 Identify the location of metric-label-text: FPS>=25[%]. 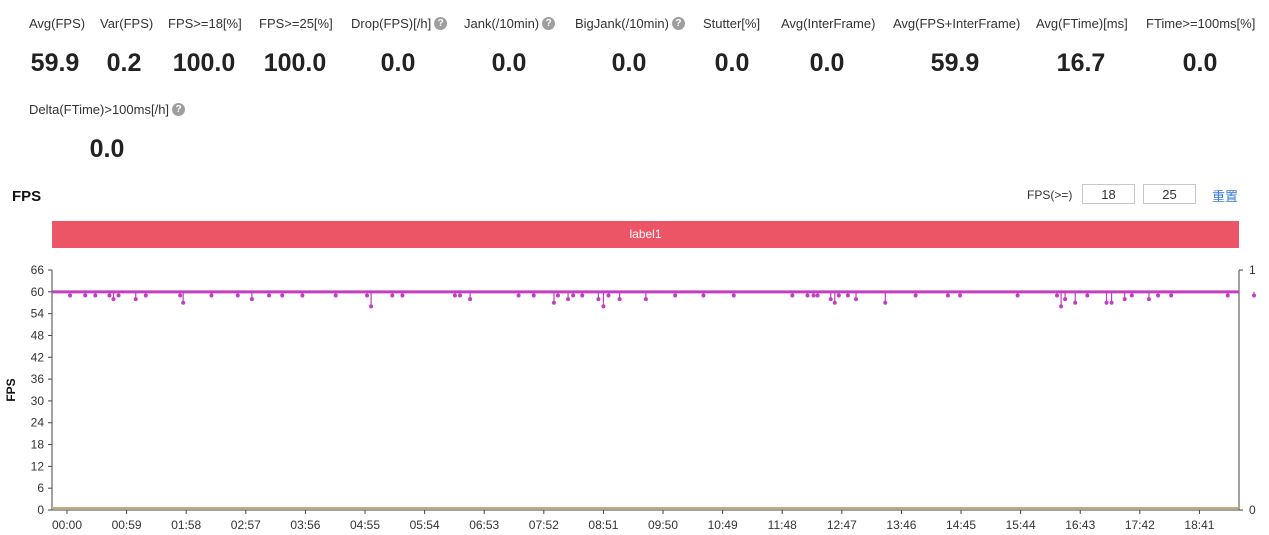
(296, 23).